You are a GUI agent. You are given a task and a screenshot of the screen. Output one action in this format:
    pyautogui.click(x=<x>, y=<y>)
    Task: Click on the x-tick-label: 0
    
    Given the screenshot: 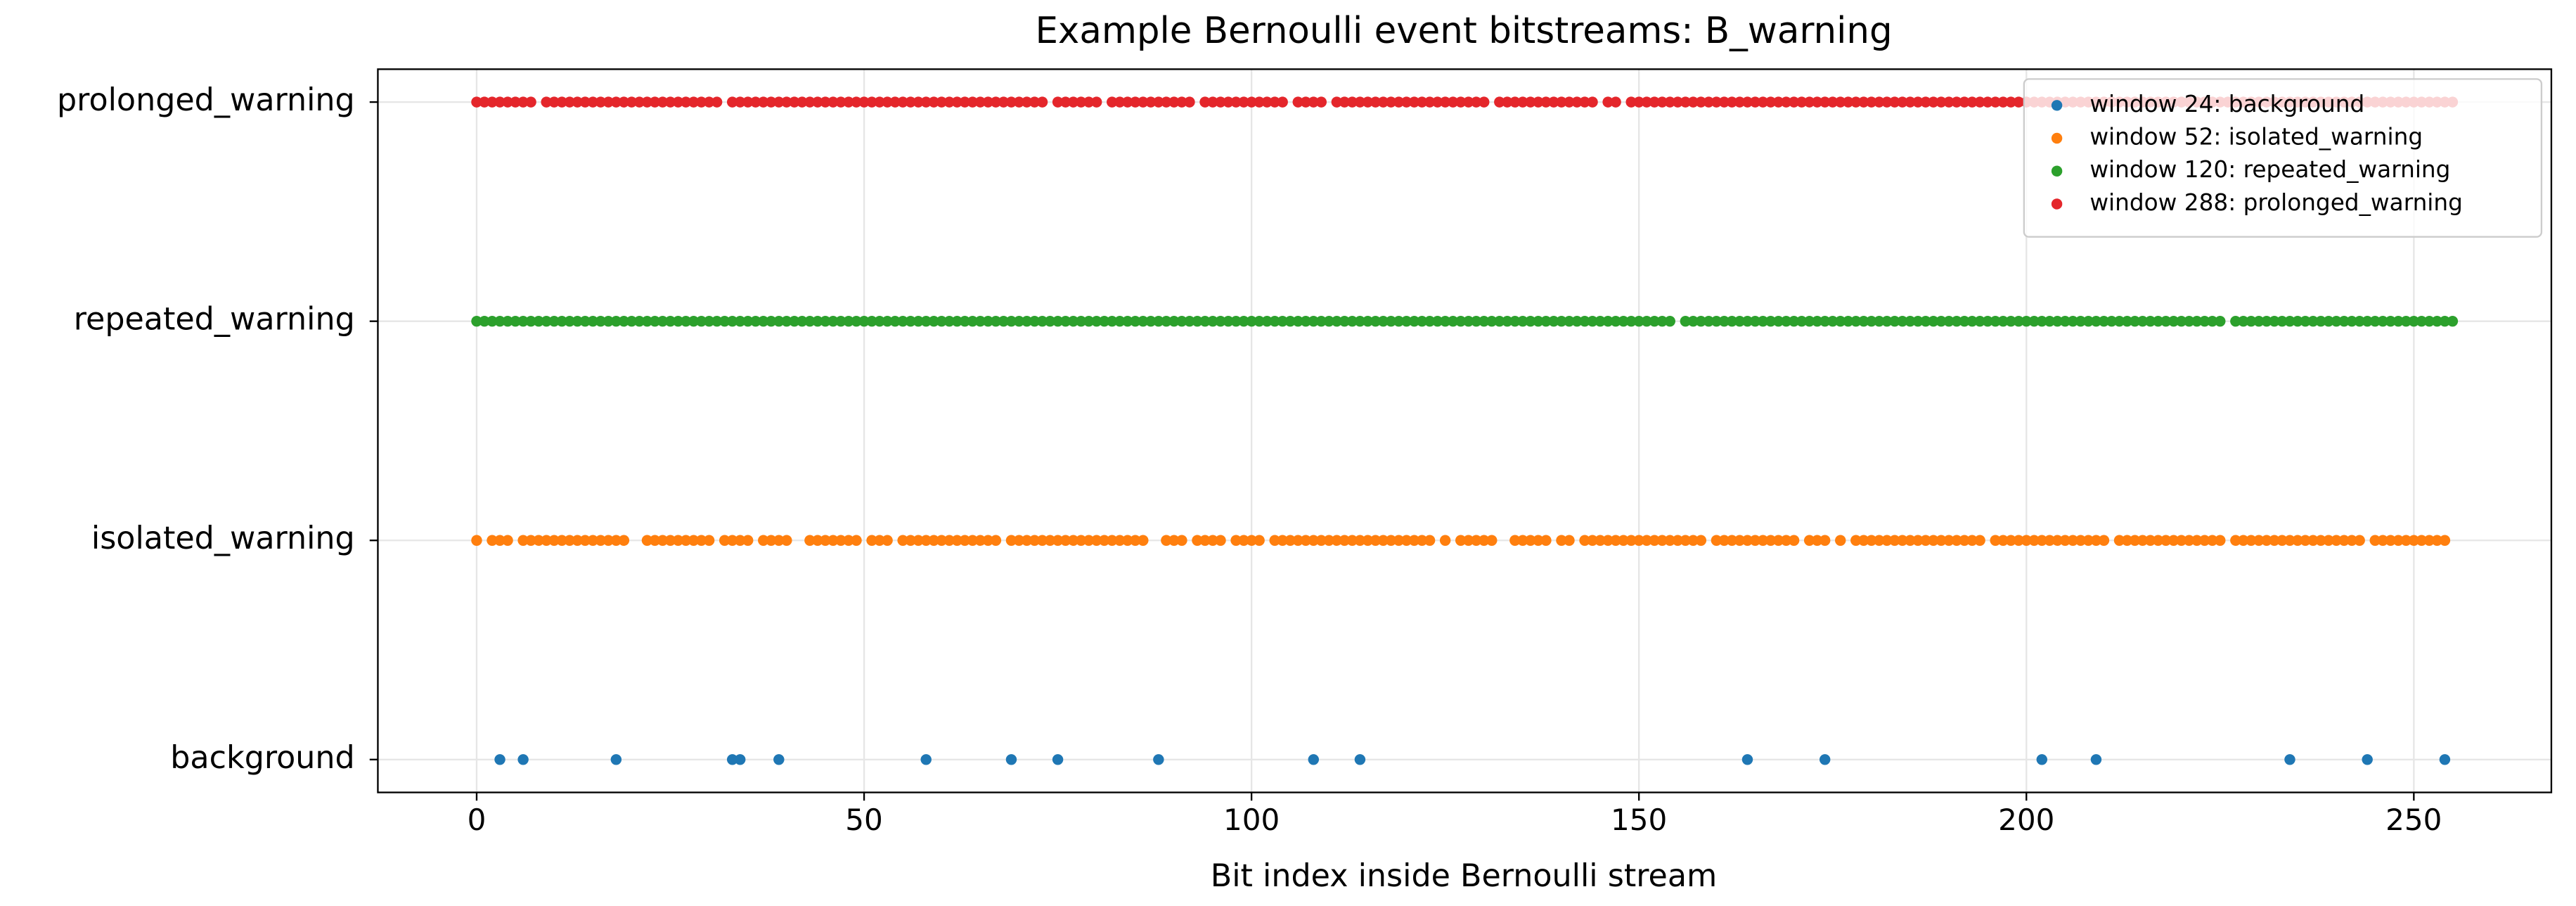 What is the action you would take?
    pyautogui.click(x=477, y=820)
    